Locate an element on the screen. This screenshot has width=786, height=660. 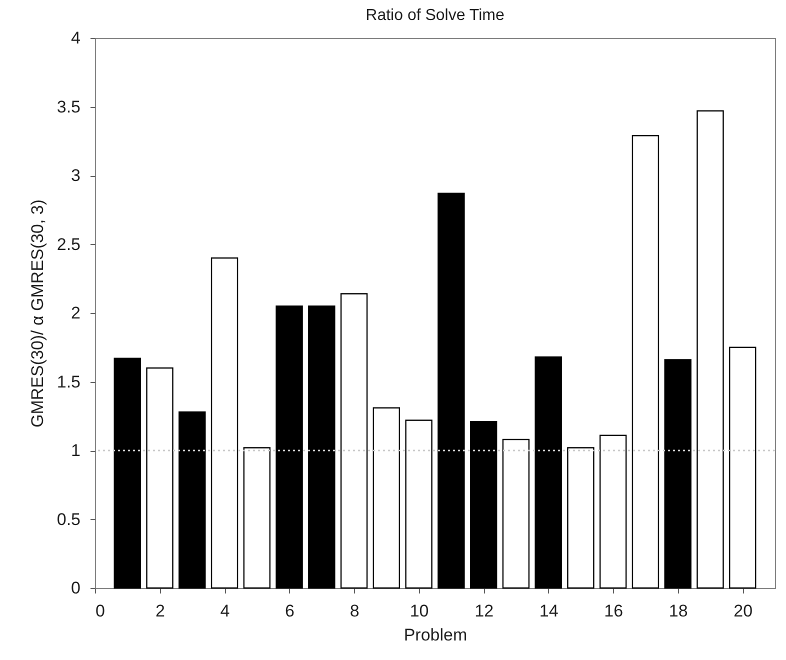
y-axis-title: GMRES(30)/ α GMRES(30, 3) is located at coordinates (37, 313).